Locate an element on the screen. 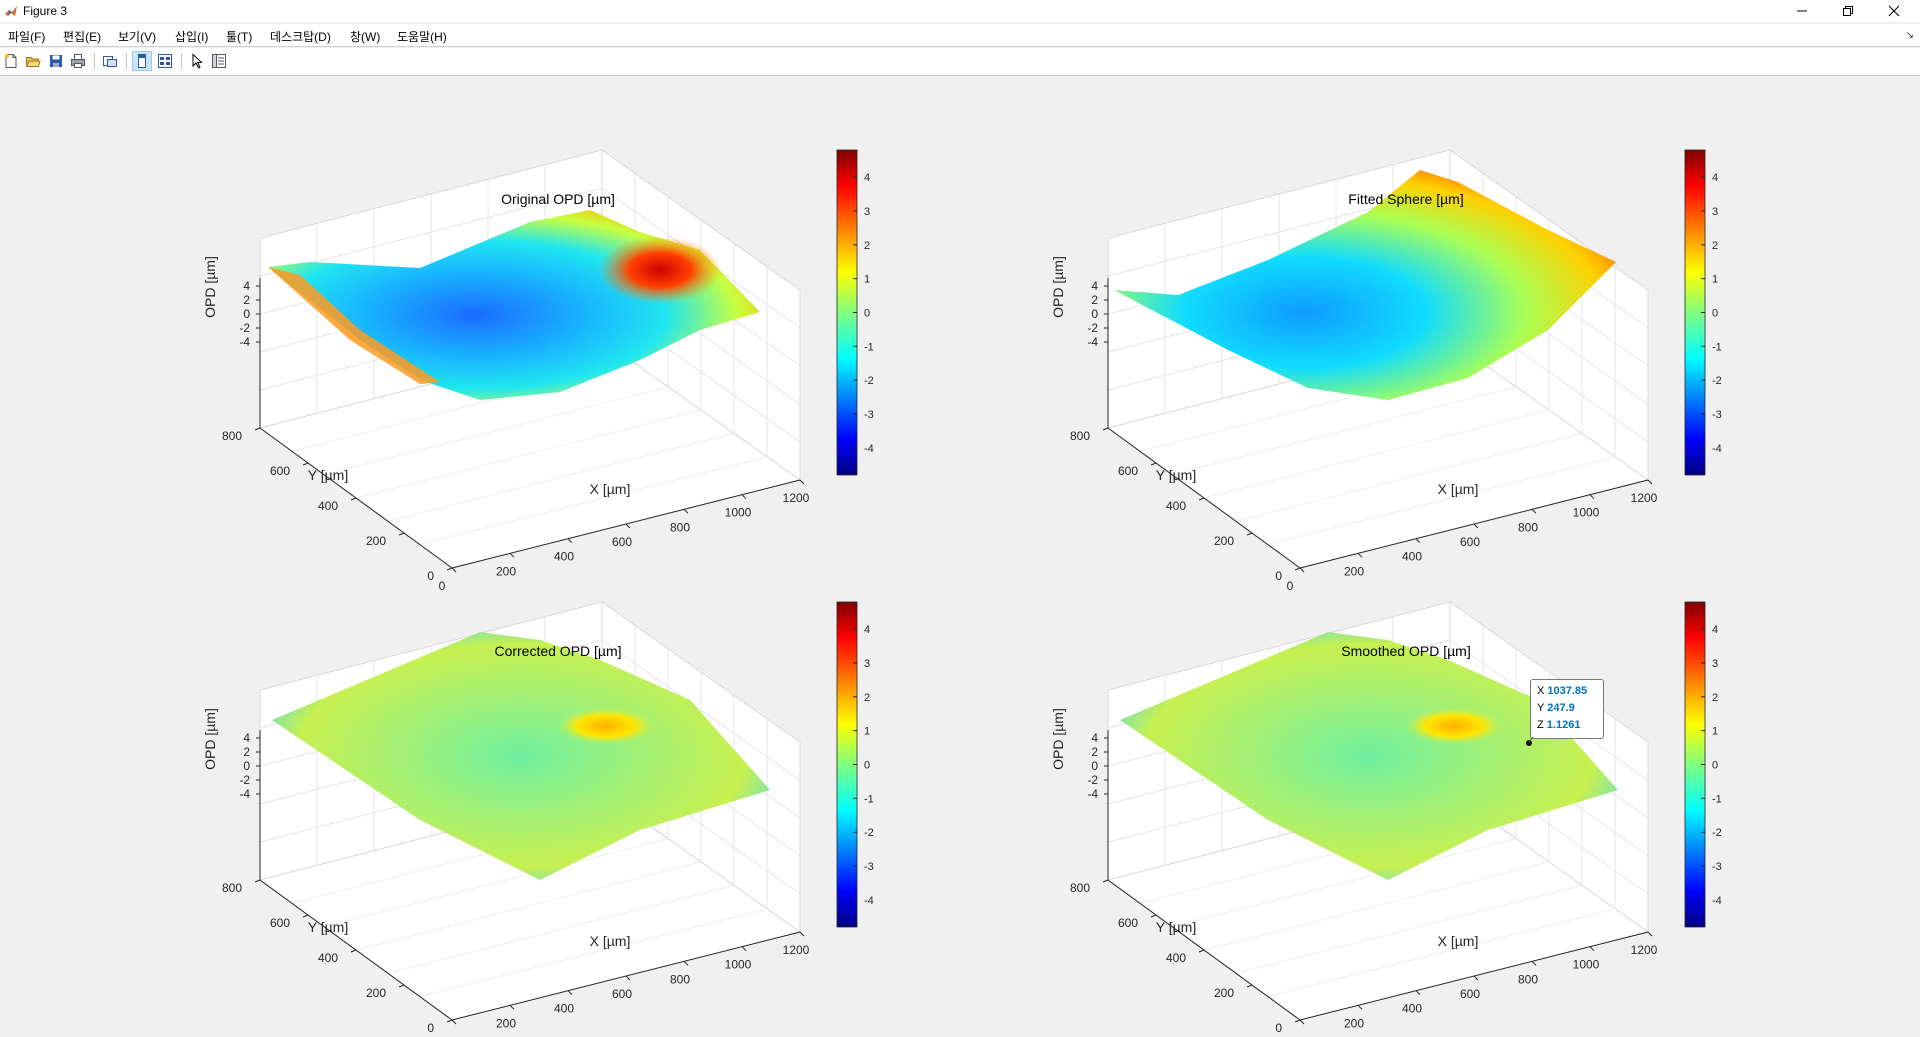 The height and width of the screenshot is (1037, 1920). x-tick-label: 200 is located at coordinates (1354, 1023).